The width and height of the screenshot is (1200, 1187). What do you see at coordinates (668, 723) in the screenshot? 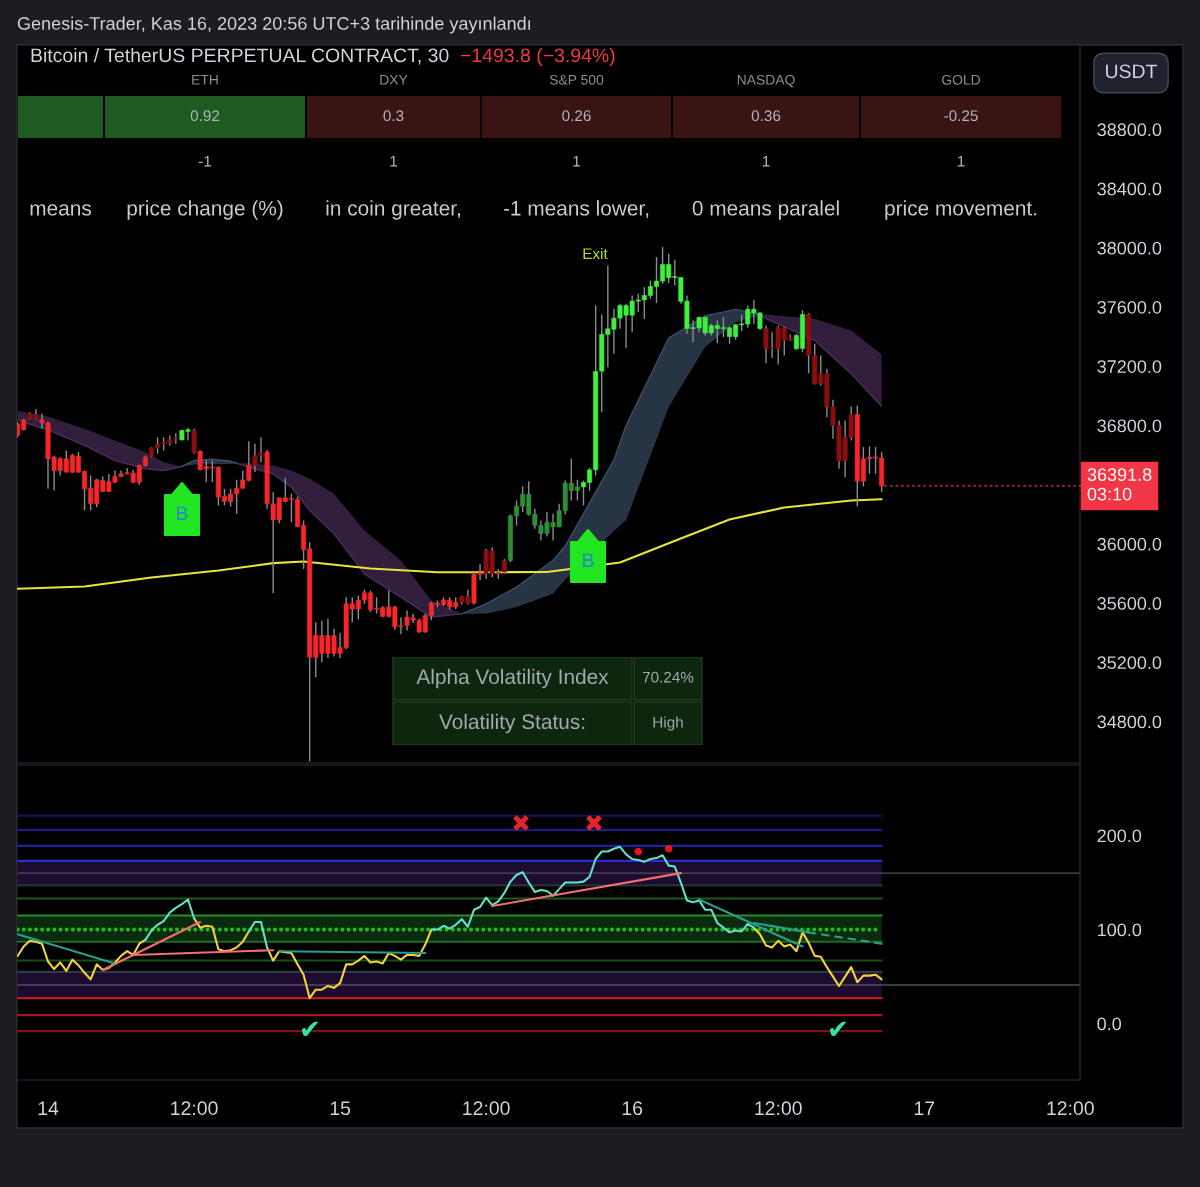
I see `text: High` at bounding box center [668, 723].